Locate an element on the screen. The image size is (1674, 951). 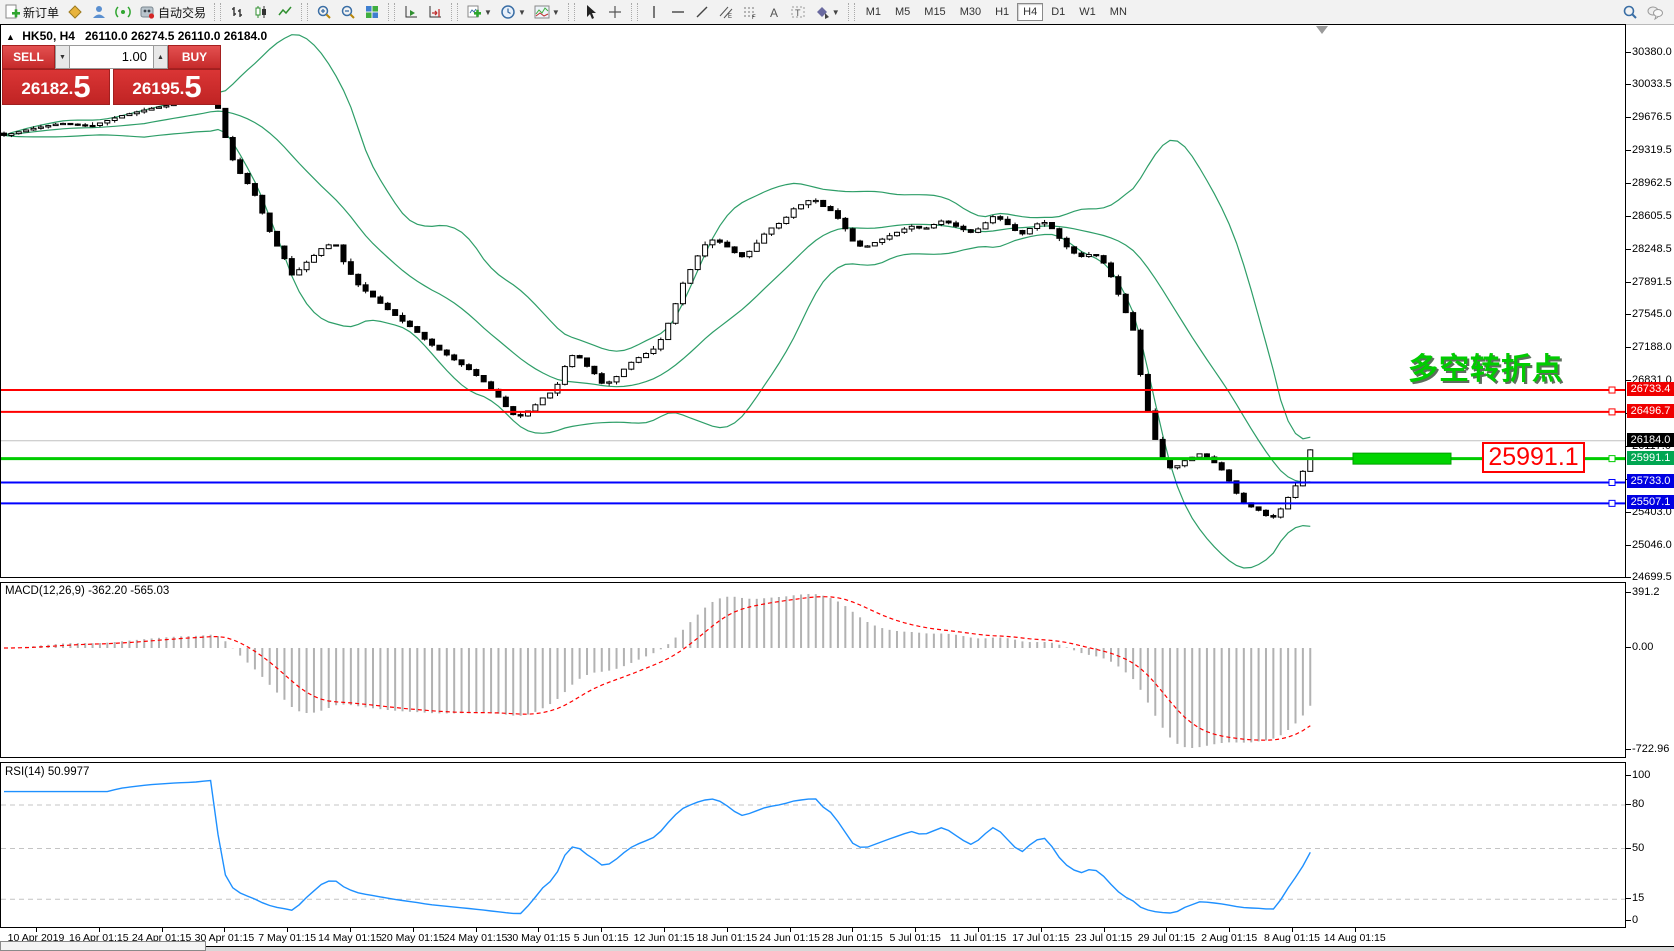
tile-windows-icon is located at coordinates (372, 12).